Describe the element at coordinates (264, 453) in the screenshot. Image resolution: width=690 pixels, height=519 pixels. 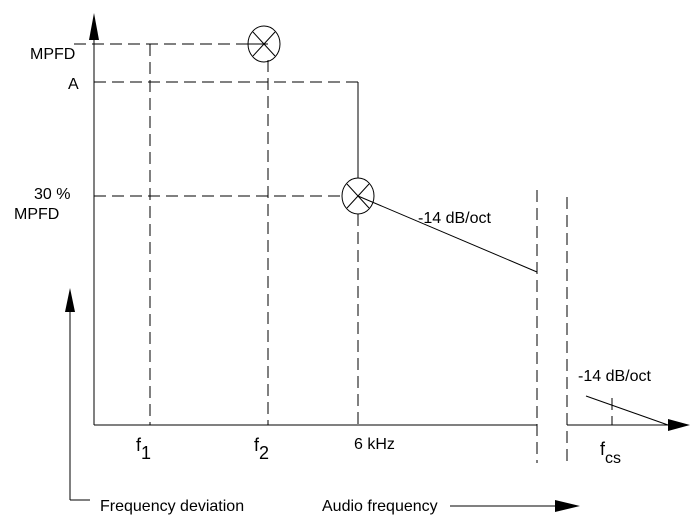
I see `x-label-f2-sub: 2` at that location.